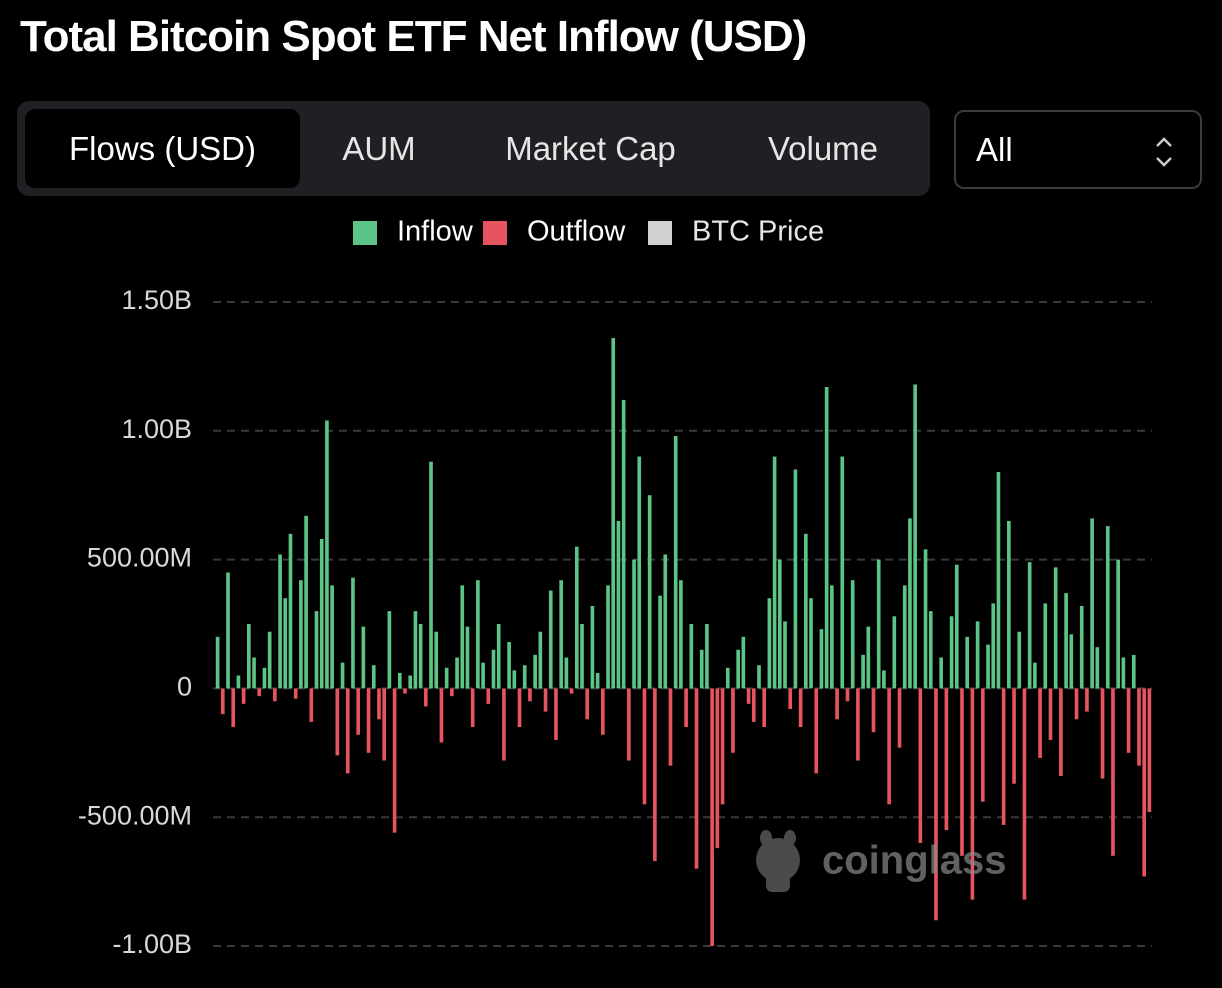  I want to click on tab: Volume, so click(823, 148).